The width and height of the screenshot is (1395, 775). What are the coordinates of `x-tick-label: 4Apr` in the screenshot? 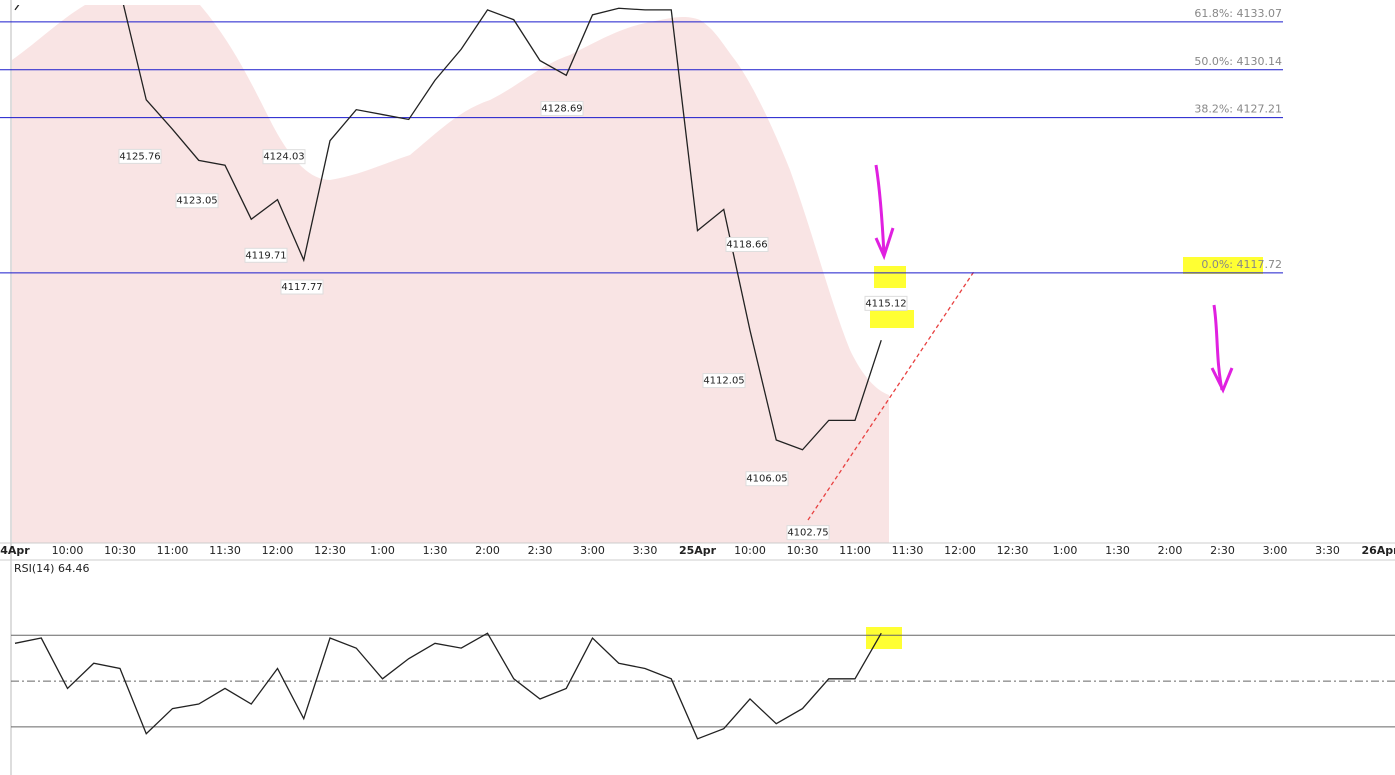 It's located at (15, 550).